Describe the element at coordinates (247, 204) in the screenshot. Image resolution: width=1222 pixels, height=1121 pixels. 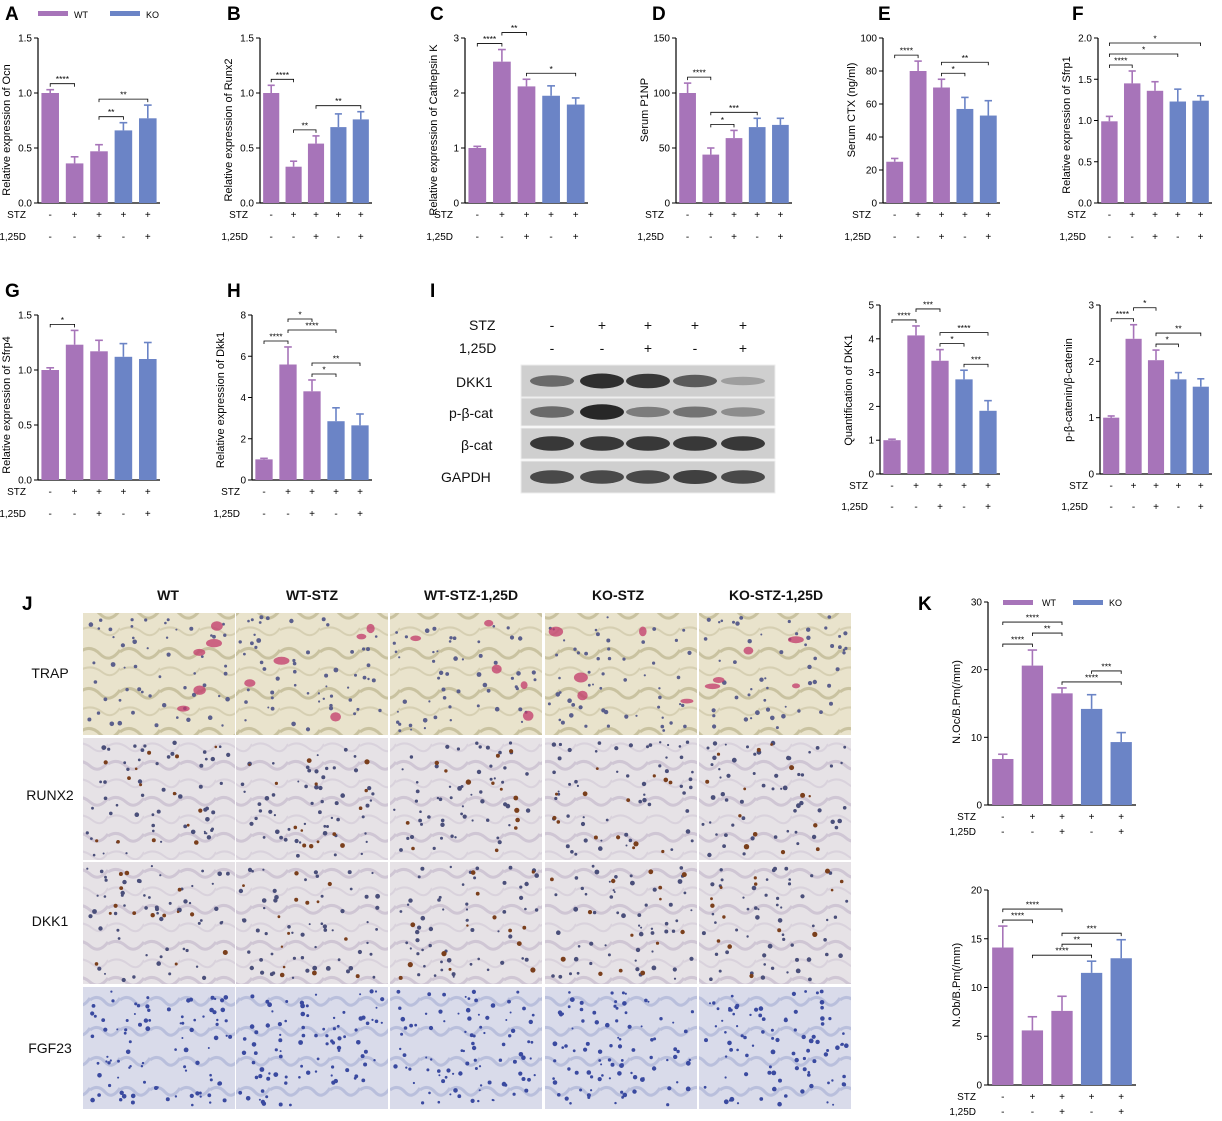
I see `y-tick-label: 0.0` at that location.